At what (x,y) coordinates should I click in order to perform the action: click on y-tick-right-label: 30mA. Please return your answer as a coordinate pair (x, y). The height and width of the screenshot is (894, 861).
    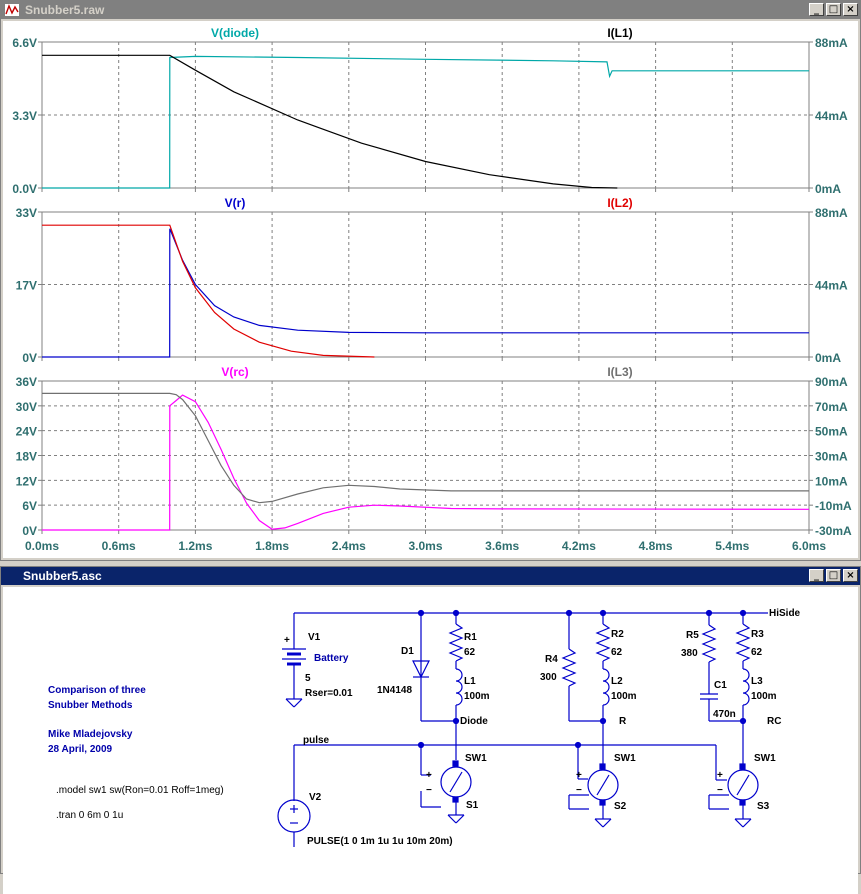
    Looking at the image, I should click on (831, 457).